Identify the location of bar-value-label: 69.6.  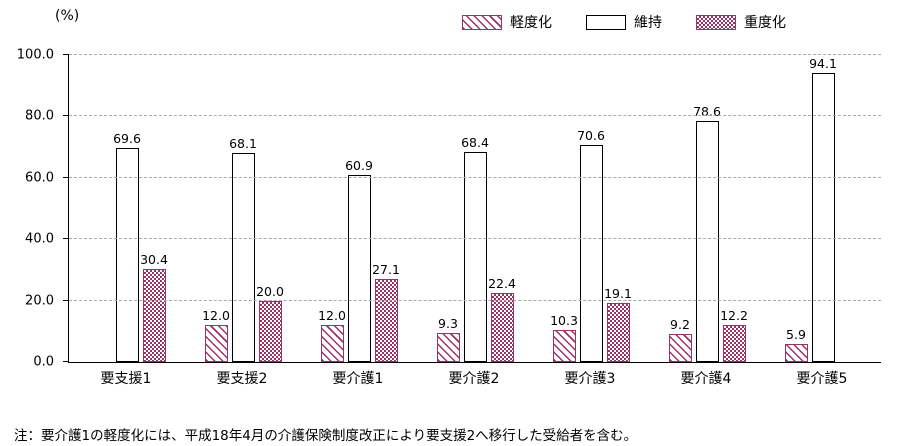
(127, 139).